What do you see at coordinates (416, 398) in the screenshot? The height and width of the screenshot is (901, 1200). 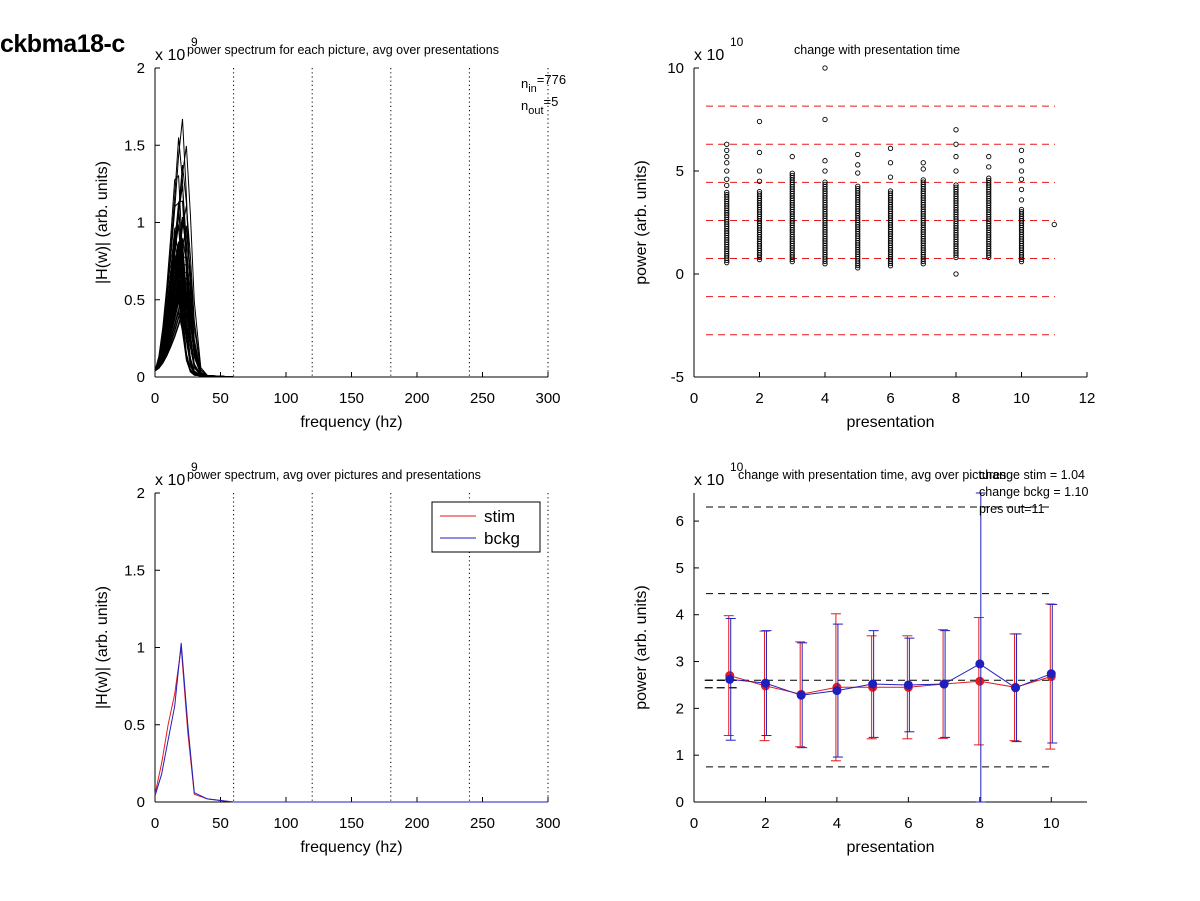 I see `x-tick-label: 200` at bounding box center [416, 398].